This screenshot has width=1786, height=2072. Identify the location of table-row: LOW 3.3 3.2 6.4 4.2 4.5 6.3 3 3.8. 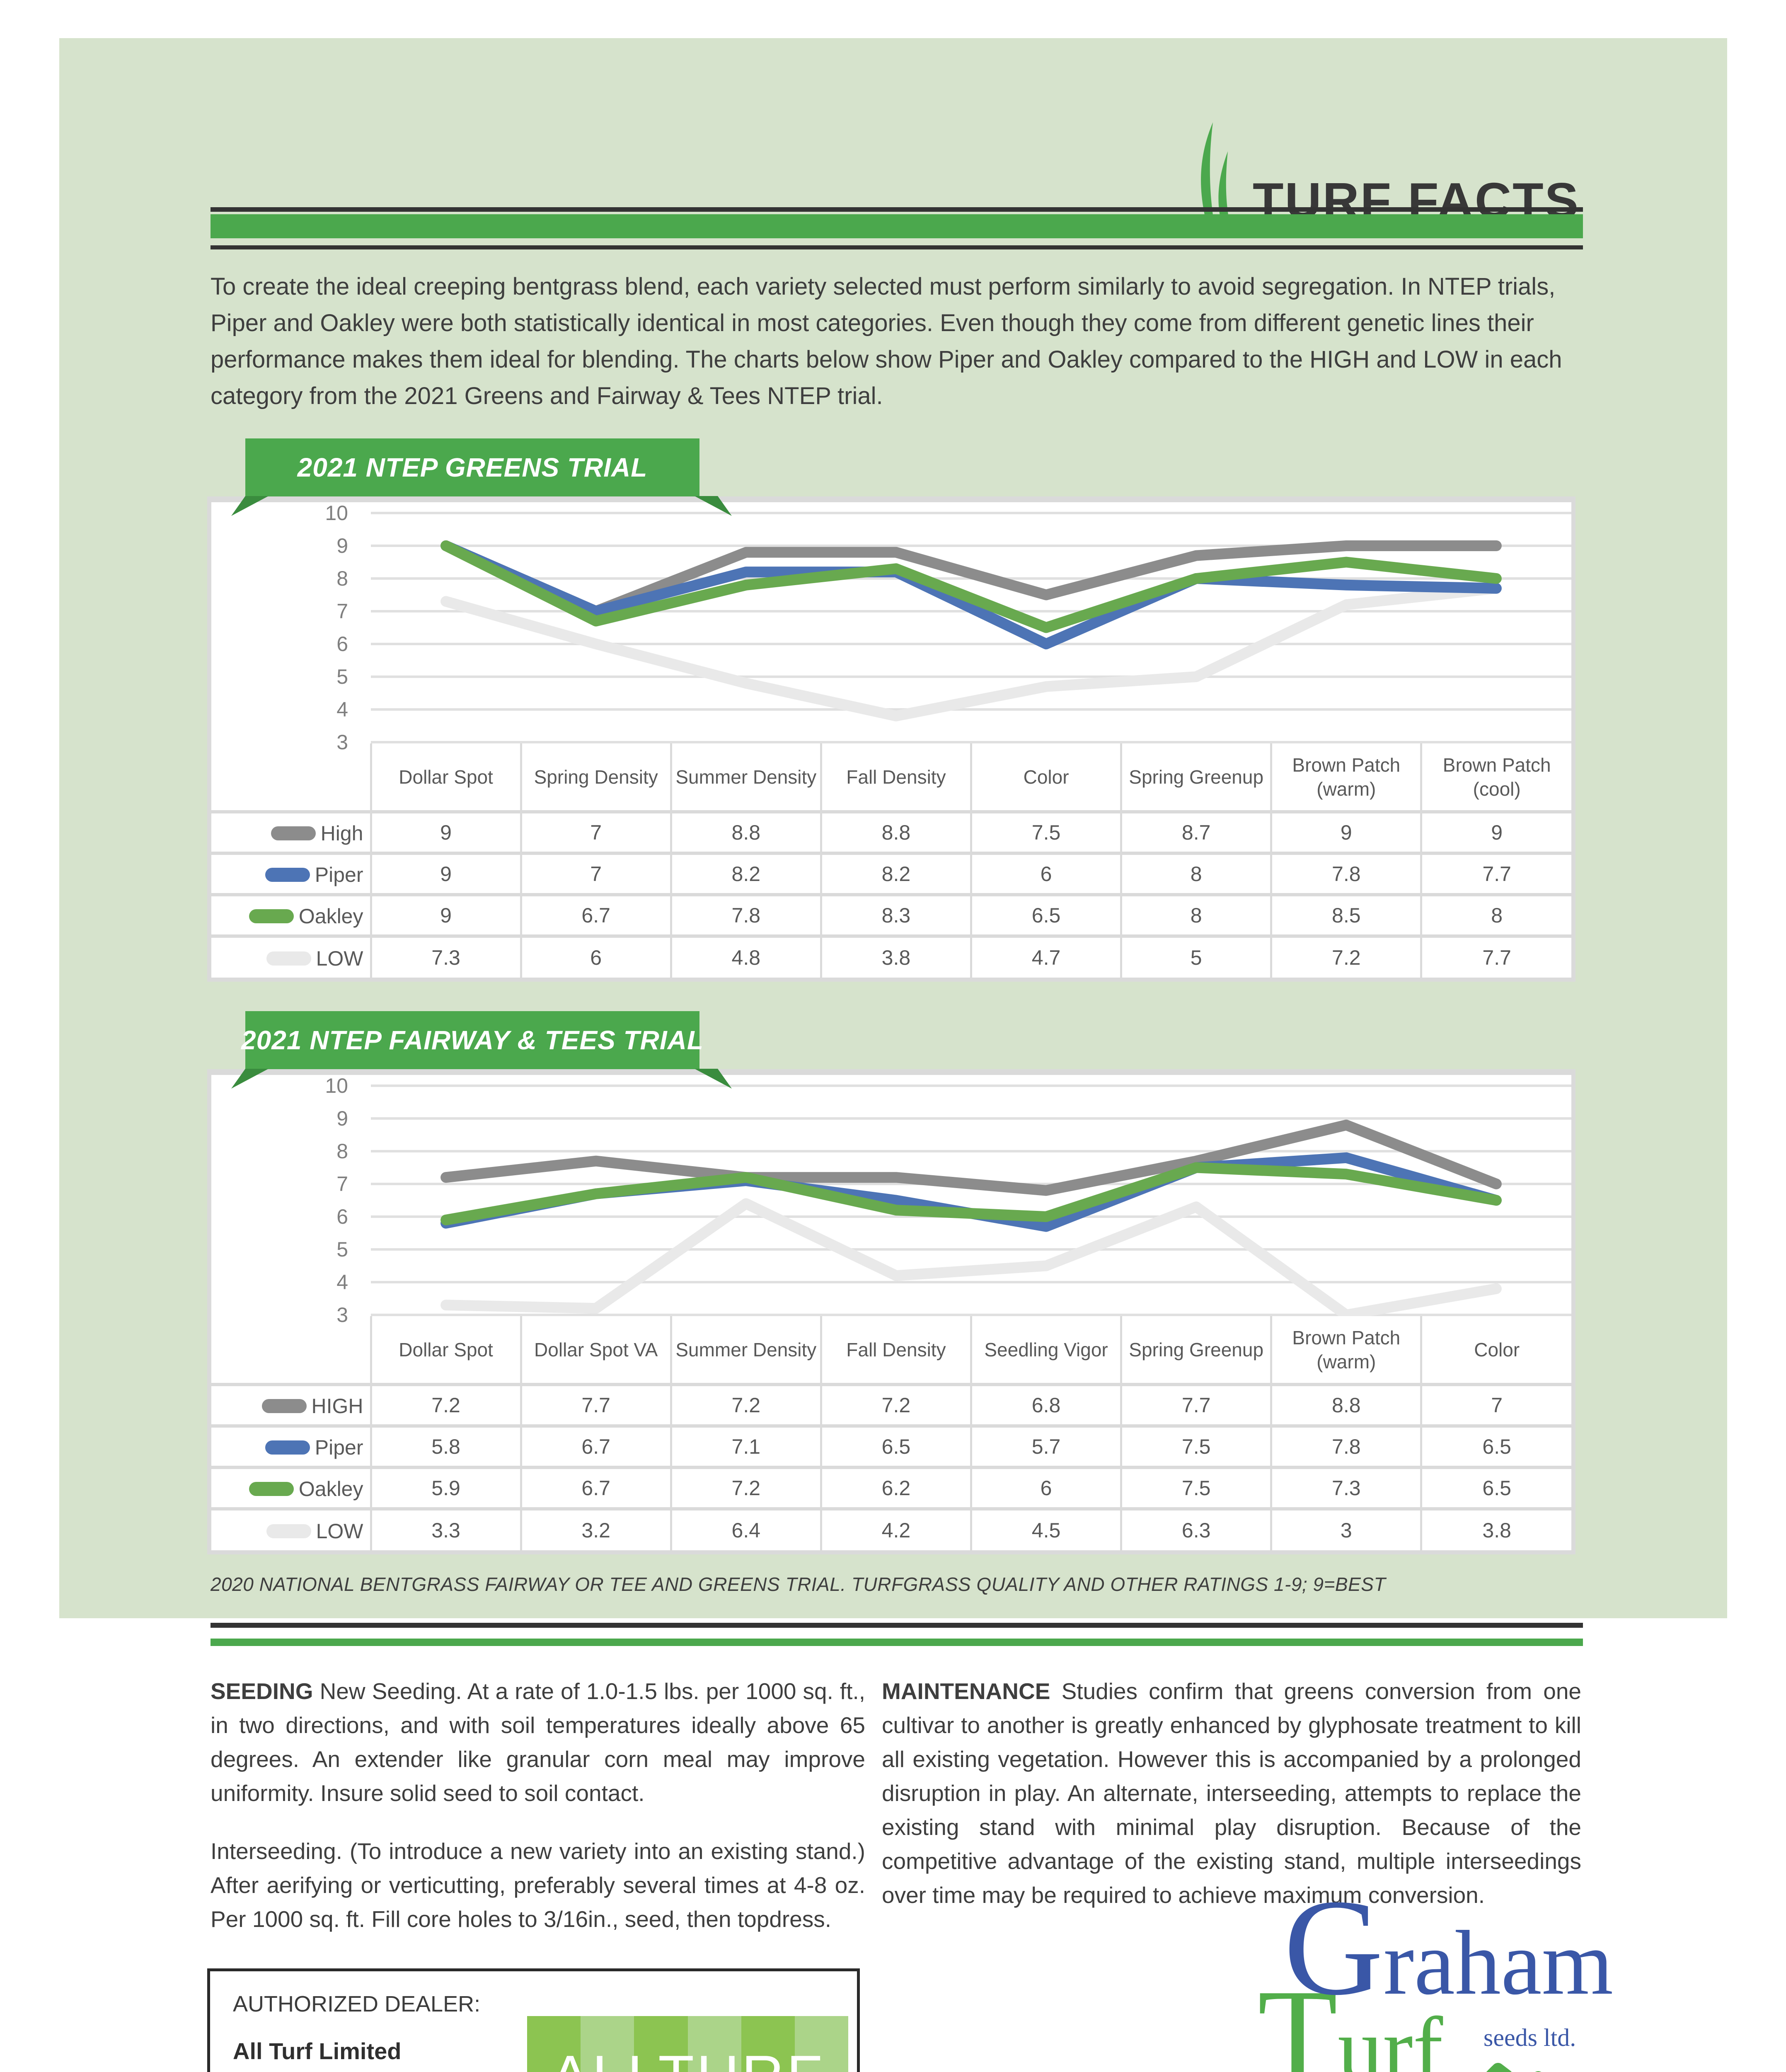
(891, 1528).